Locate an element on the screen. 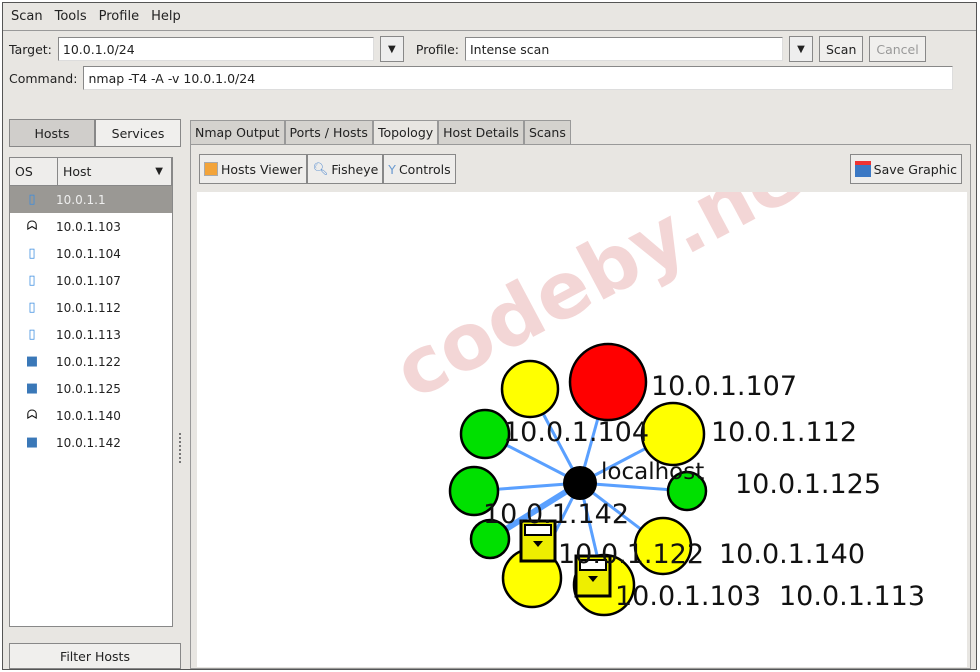  services-tab: Services is located at coordinates (138, 133).